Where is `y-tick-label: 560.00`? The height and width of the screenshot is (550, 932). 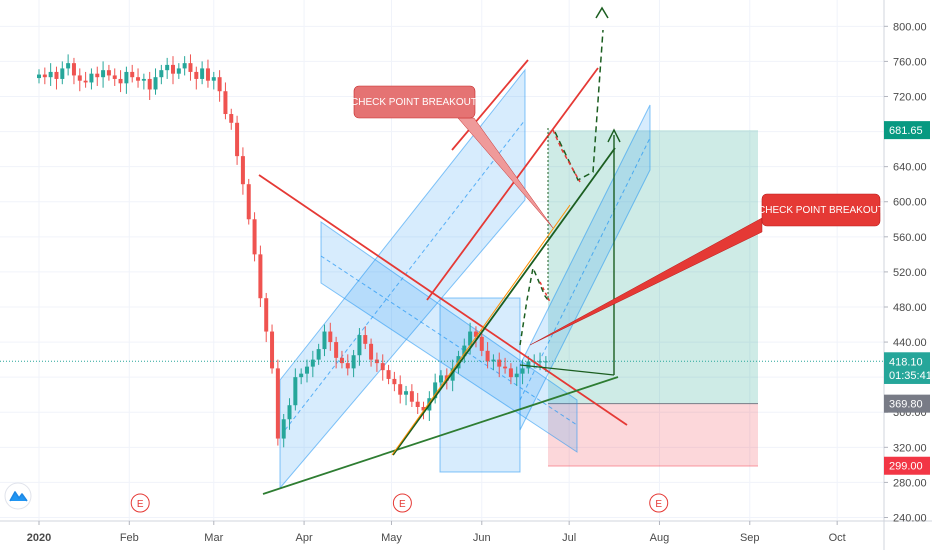 y-tick-label: 560.00 is located at coordinates (910, 238).